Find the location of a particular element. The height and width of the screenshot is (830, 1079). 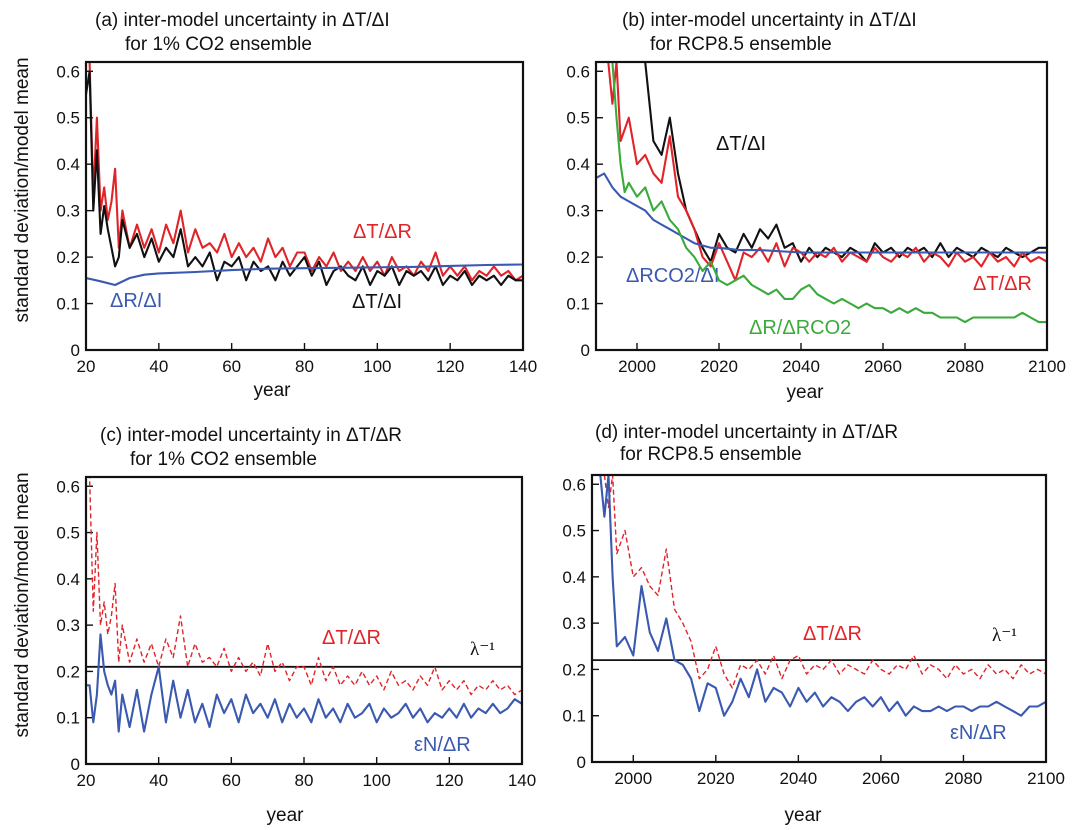

panel-b-xtick-label: 2000 is located at coordinates (637, 366).